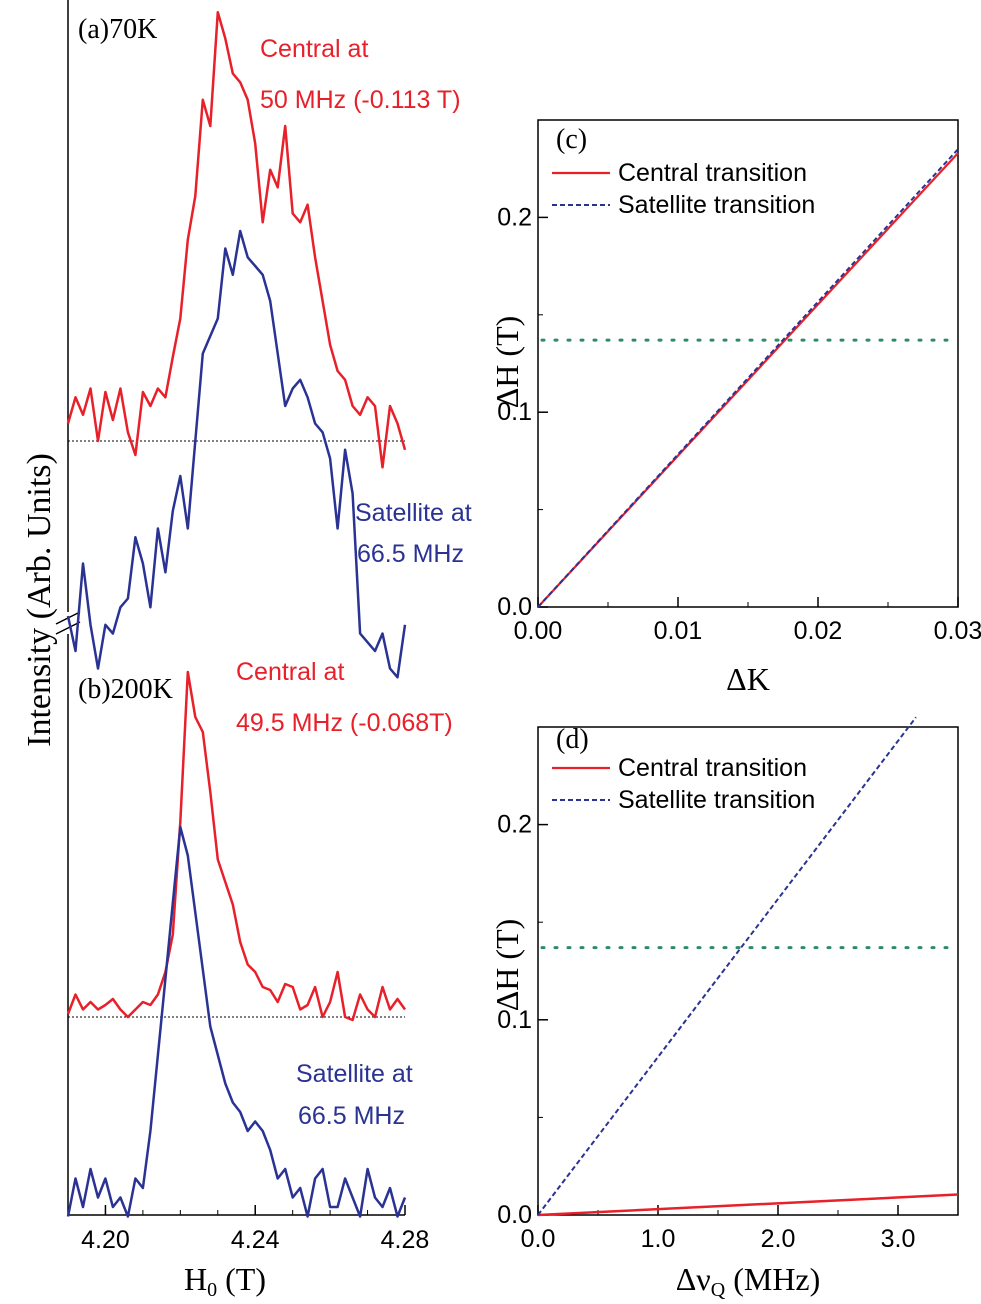 The image size is (981, 1304). Describe the element at coordinates (571, 139) in the screenshot. I see `panel-c-label: (c)` at that location.